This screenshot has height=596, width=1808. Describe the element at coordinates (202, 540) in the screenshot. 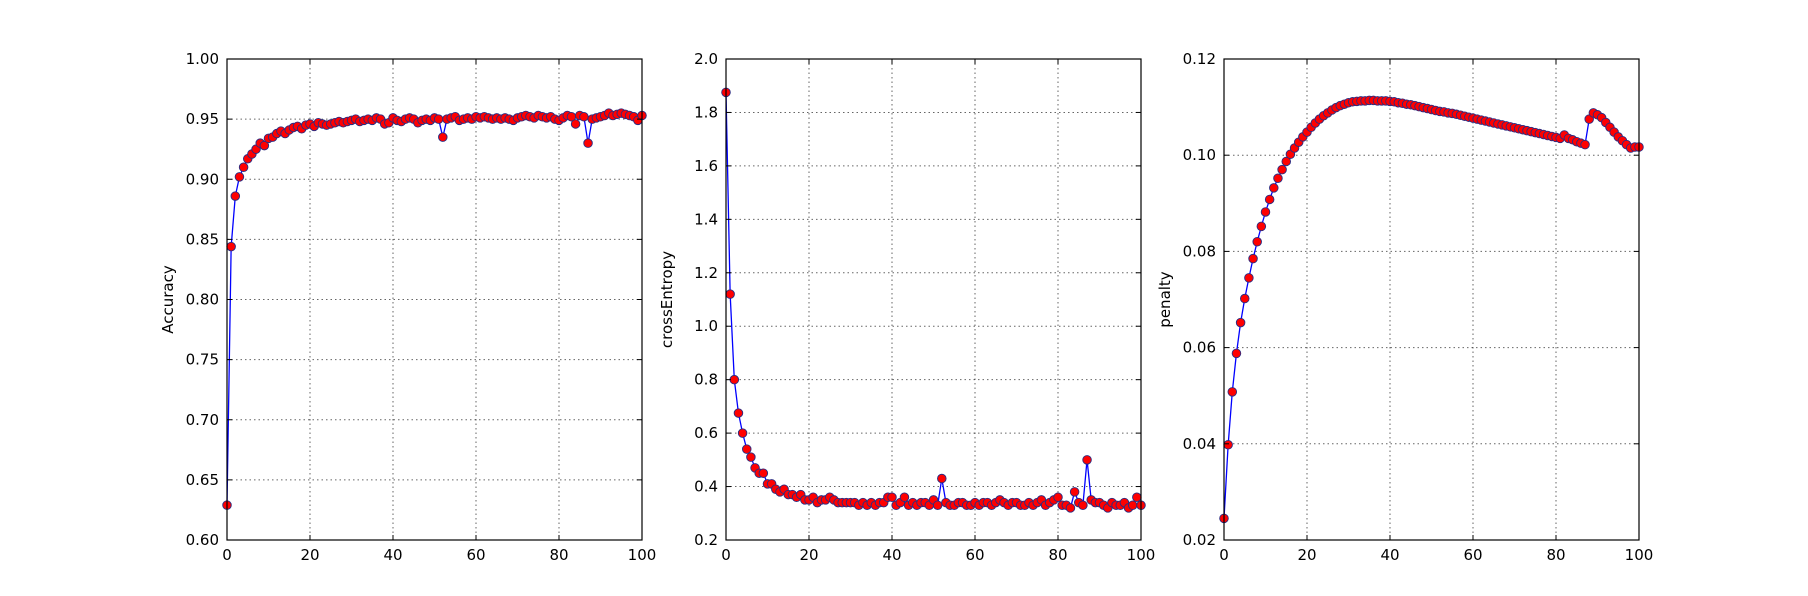

I see `accuracy-y-tick-label: 0.60` at that location.